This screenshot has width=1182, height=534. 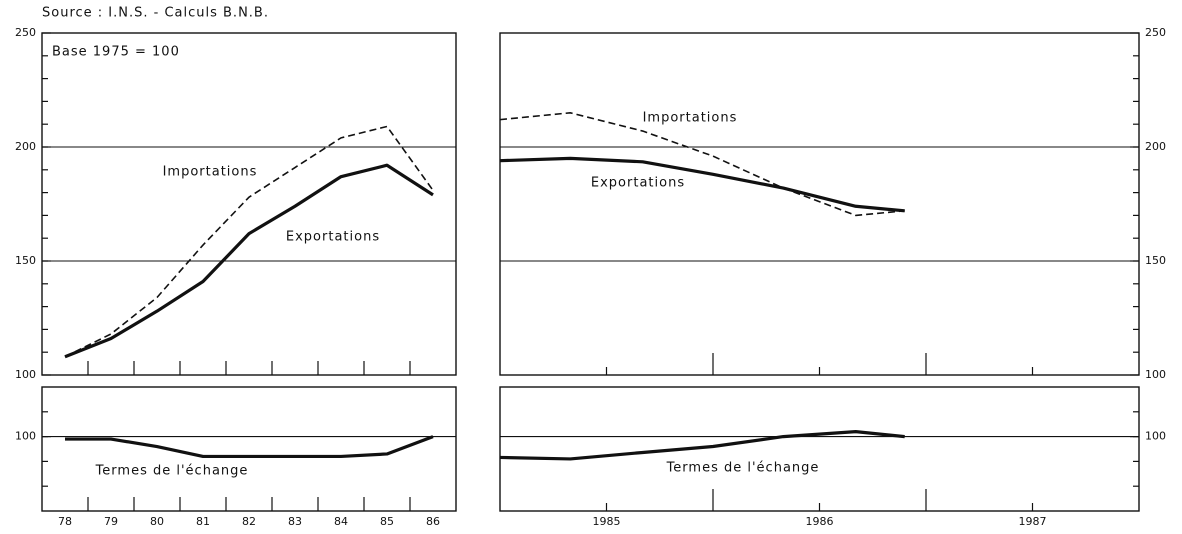 What do you see at coordinates (433, 521) in the screenshot?
I see `x-tick-label: 86` at bounding box center [433, 521].